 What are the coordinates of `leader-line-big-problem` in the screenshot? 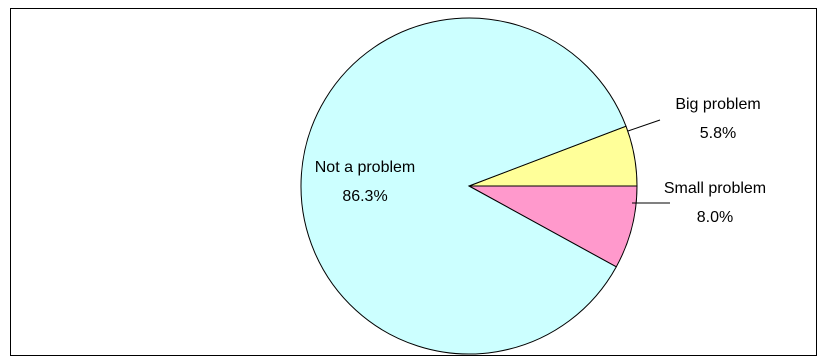 It's located at (644, 125).